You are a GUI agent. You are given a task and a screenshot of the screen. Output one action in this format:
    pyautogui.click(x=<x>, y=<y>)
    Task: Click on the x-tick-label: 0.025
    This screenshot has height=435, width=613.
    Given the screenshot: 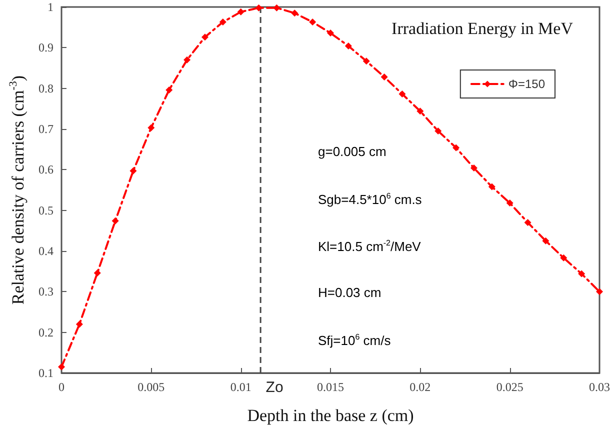 What is the action you would take?
    pyautogui.click(x=510, y=387)
    